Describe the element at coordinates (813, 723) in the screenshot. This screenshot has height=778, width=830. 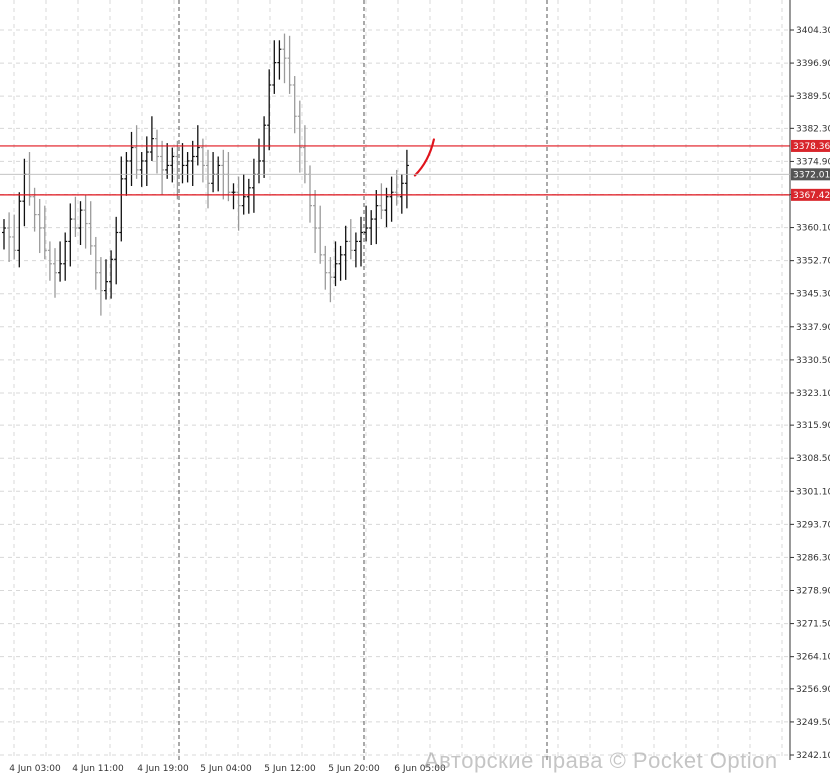
I see `y-tick-label: 3249.50` at that location.